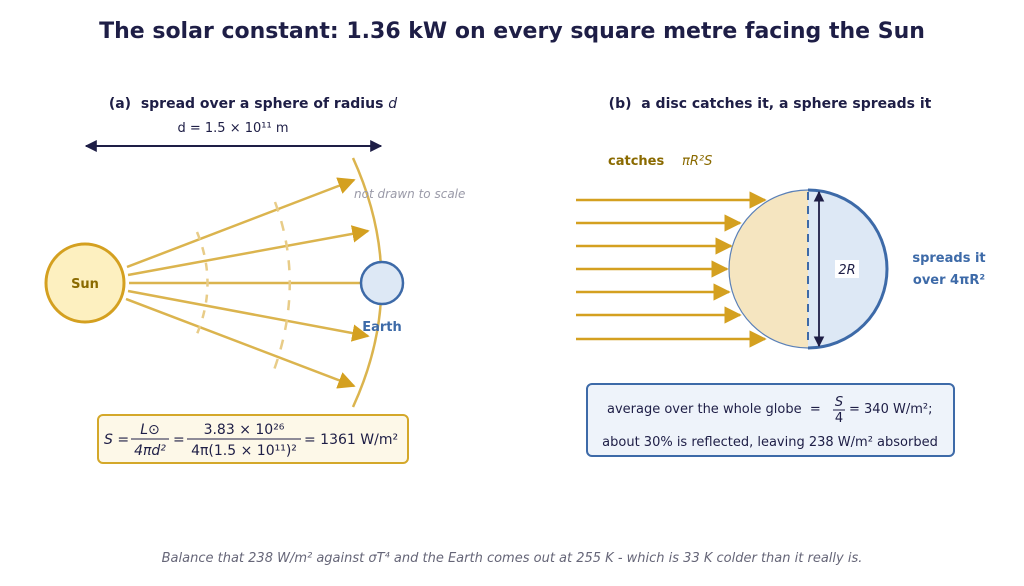 Image resolution: width=1024 pixels, height=586 pixels. Describe the element at coordinates (839, 402) in the screenshot. I see `box-num: S` at that location.